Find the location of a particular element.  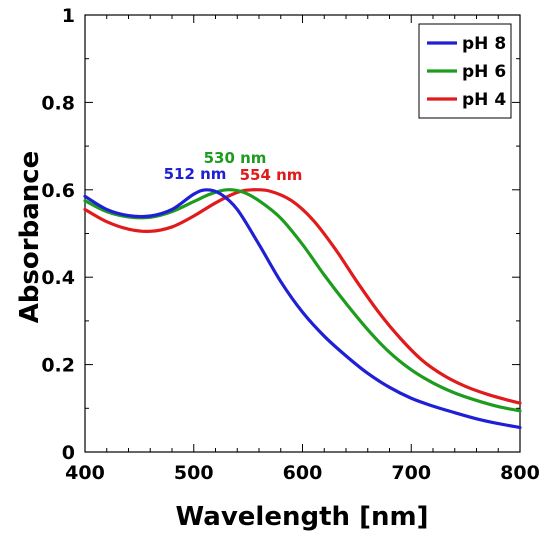

x-axis-title: Wavelength [nm] is located at coordinates (302, 517).